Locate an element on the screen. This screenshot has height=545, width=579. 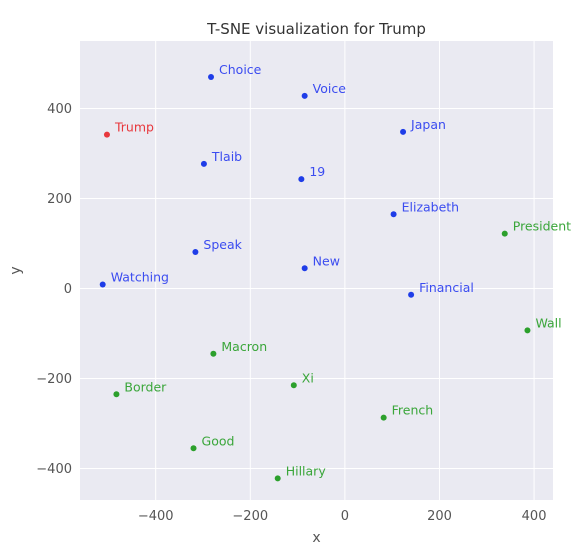
point-label-macron: Macron is located at coordinates (244, 346).